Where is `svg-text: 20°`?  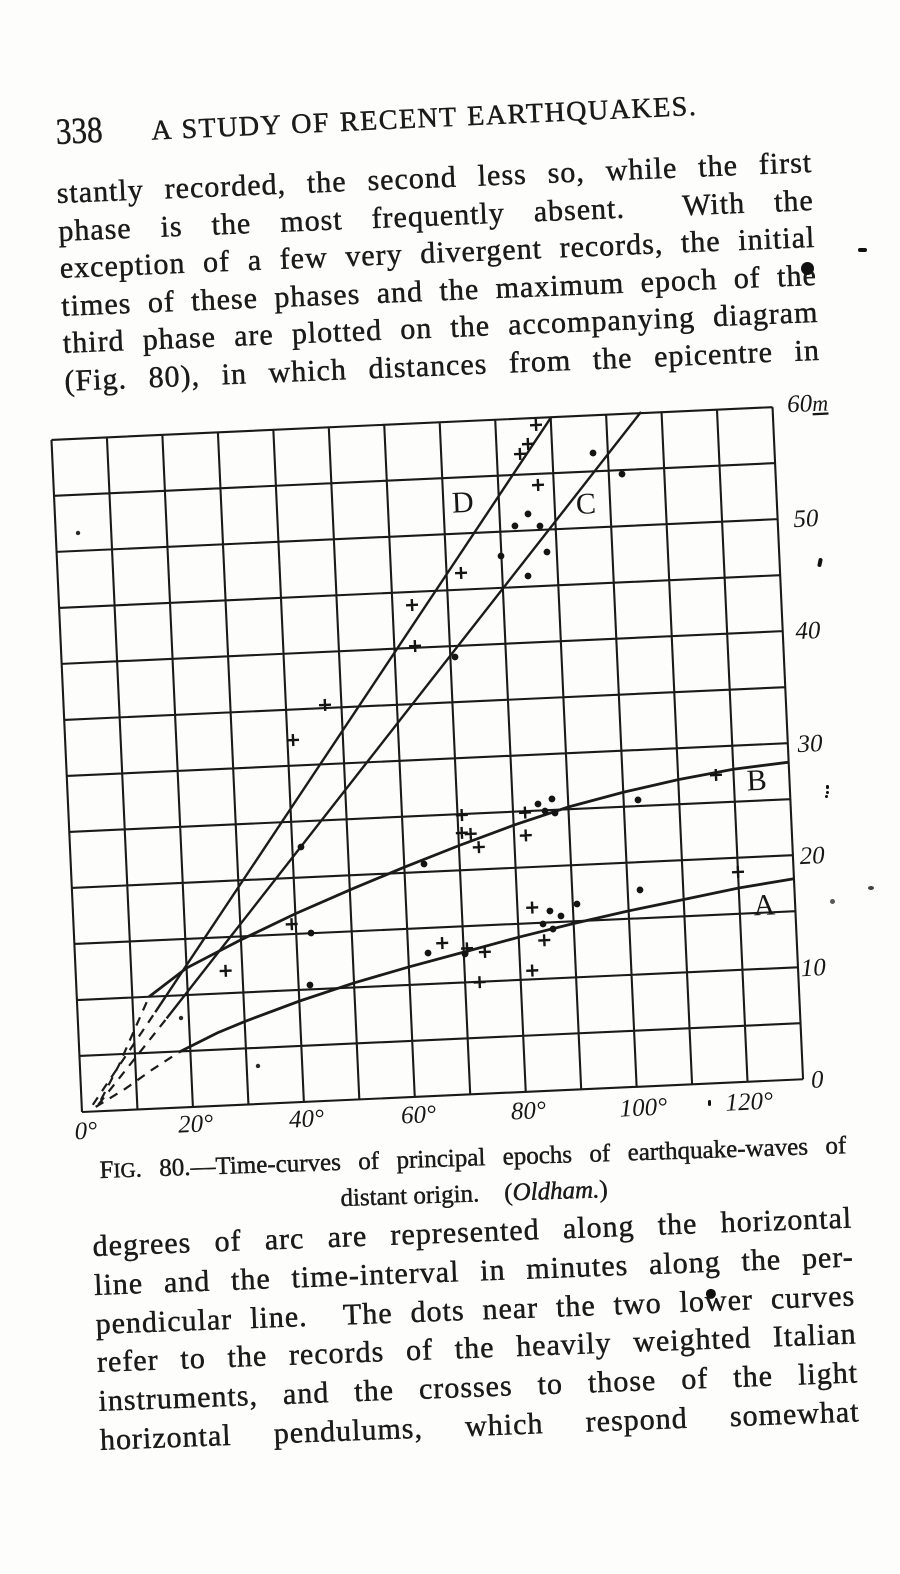
svg-text: 20° is located at coordinates (196, 1124).